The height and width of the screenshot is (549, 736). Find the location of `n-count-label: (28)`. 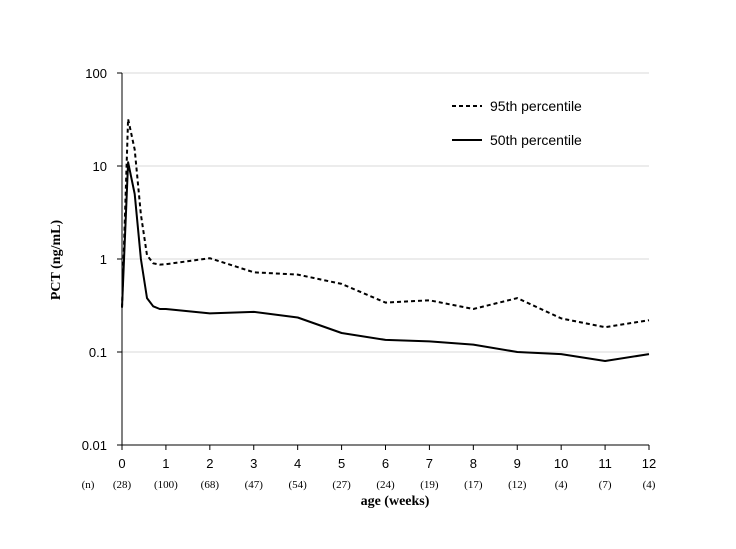

n-count-label: (28) is located at coordinates (122, 485).